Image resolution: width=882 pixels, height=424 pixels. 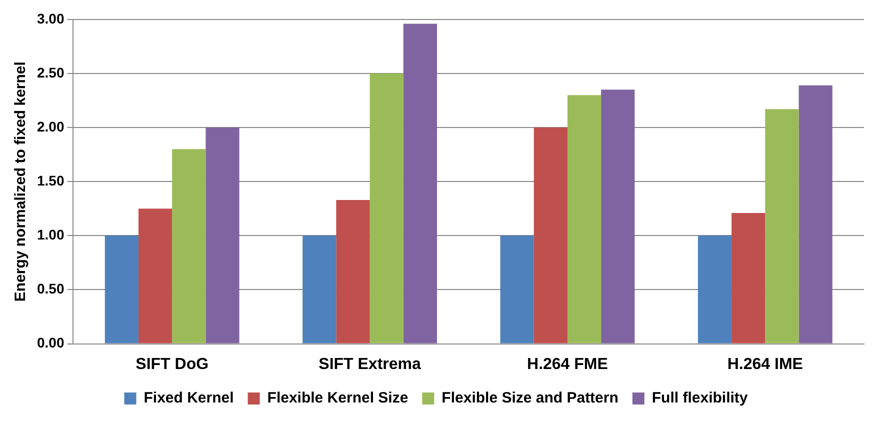 I want to click on x-tick-label: H.264 FME, so click(x=567, y=364).